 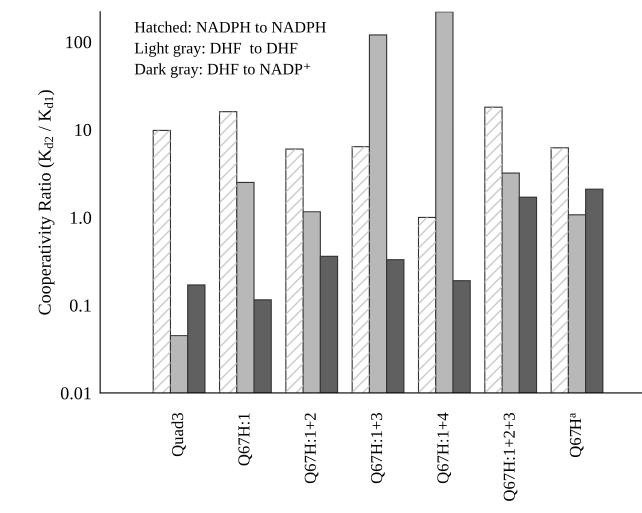 What do you see at coordinates (311, 448) in the screenshot?
I see `x-tick-label: Q67H:1+2` at bounding box center [311, 448].